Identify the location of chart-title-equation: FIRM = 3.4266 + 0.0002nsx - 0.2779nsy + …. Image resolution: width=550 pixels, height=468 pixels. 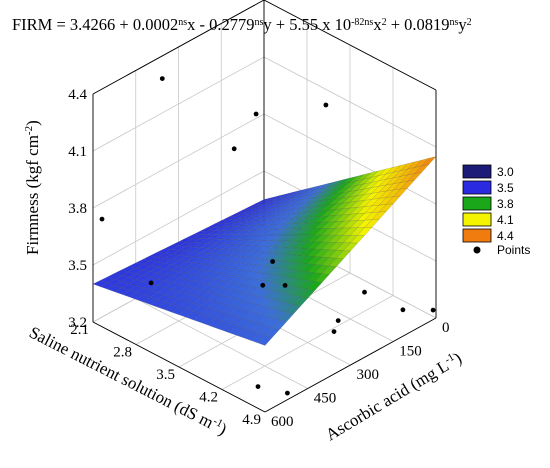
(242, 24).